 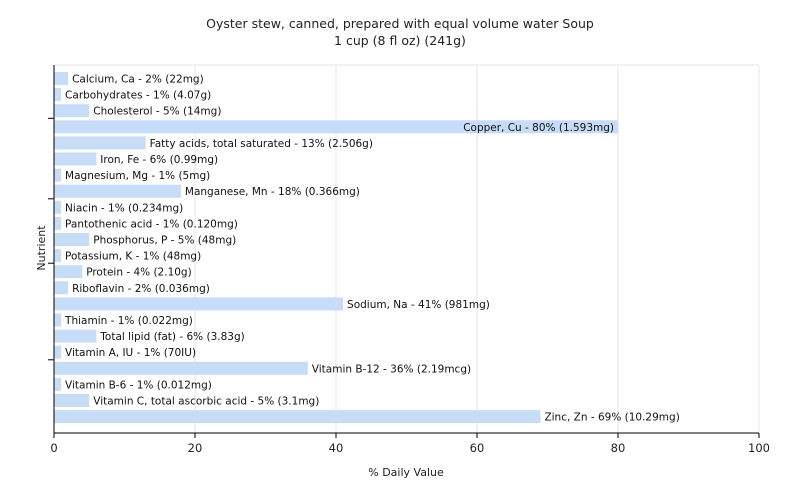 I want to click on bar-label-1: Carbohydrates - 1% (4.07g), so click(x=138, y=96).